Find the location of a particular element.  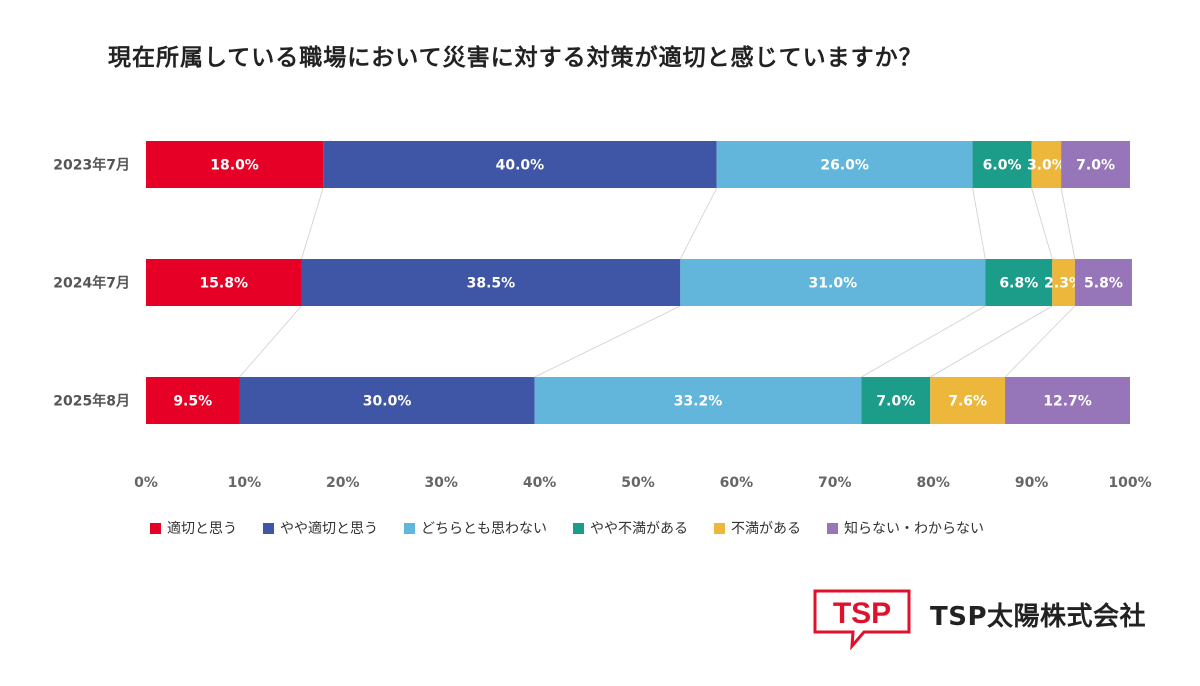

data-label: 9.5% is located at coordinates (192, 402).